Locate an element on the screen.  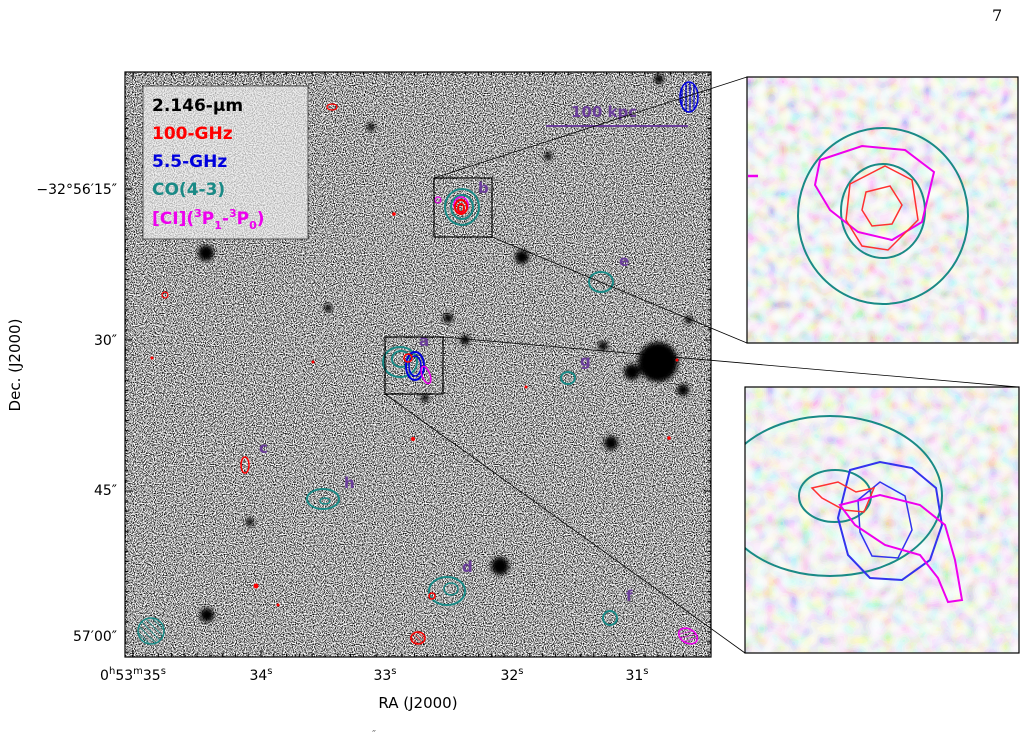
source-label-g: g is located at coordinates (585, 361).